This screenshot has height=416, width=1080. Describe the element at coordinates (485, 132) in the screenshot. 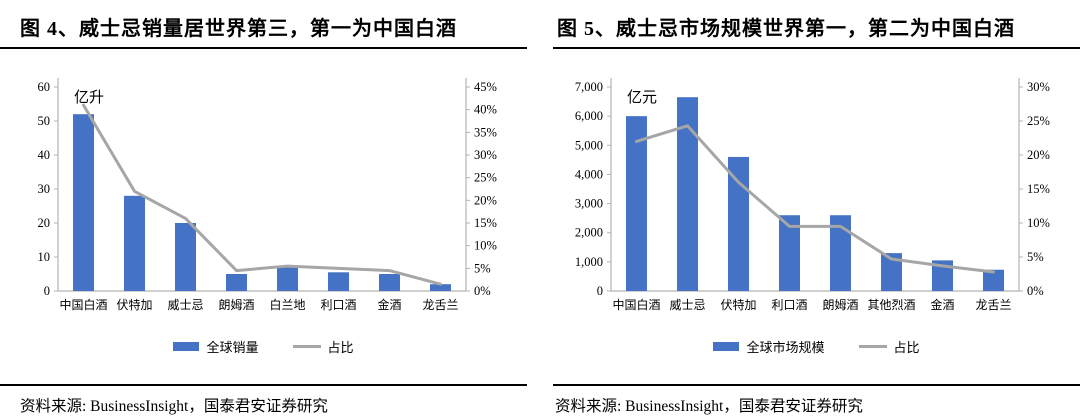

I see `right-axis-tick-label: 35%` at that location.